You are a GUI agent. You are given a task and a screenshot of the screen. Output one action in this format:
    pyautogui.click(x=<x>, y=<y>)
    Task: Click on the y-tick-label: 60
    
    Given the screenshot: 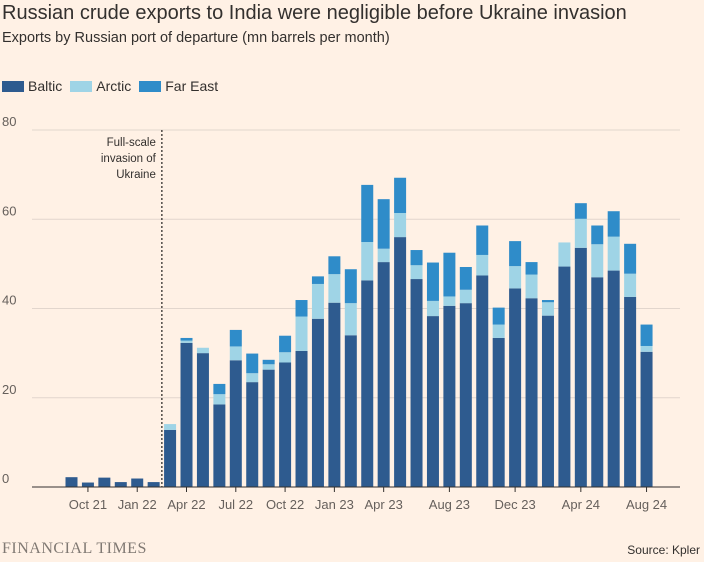 What is the action you would take?
    pyautogui.click(x=9, y=210)
    